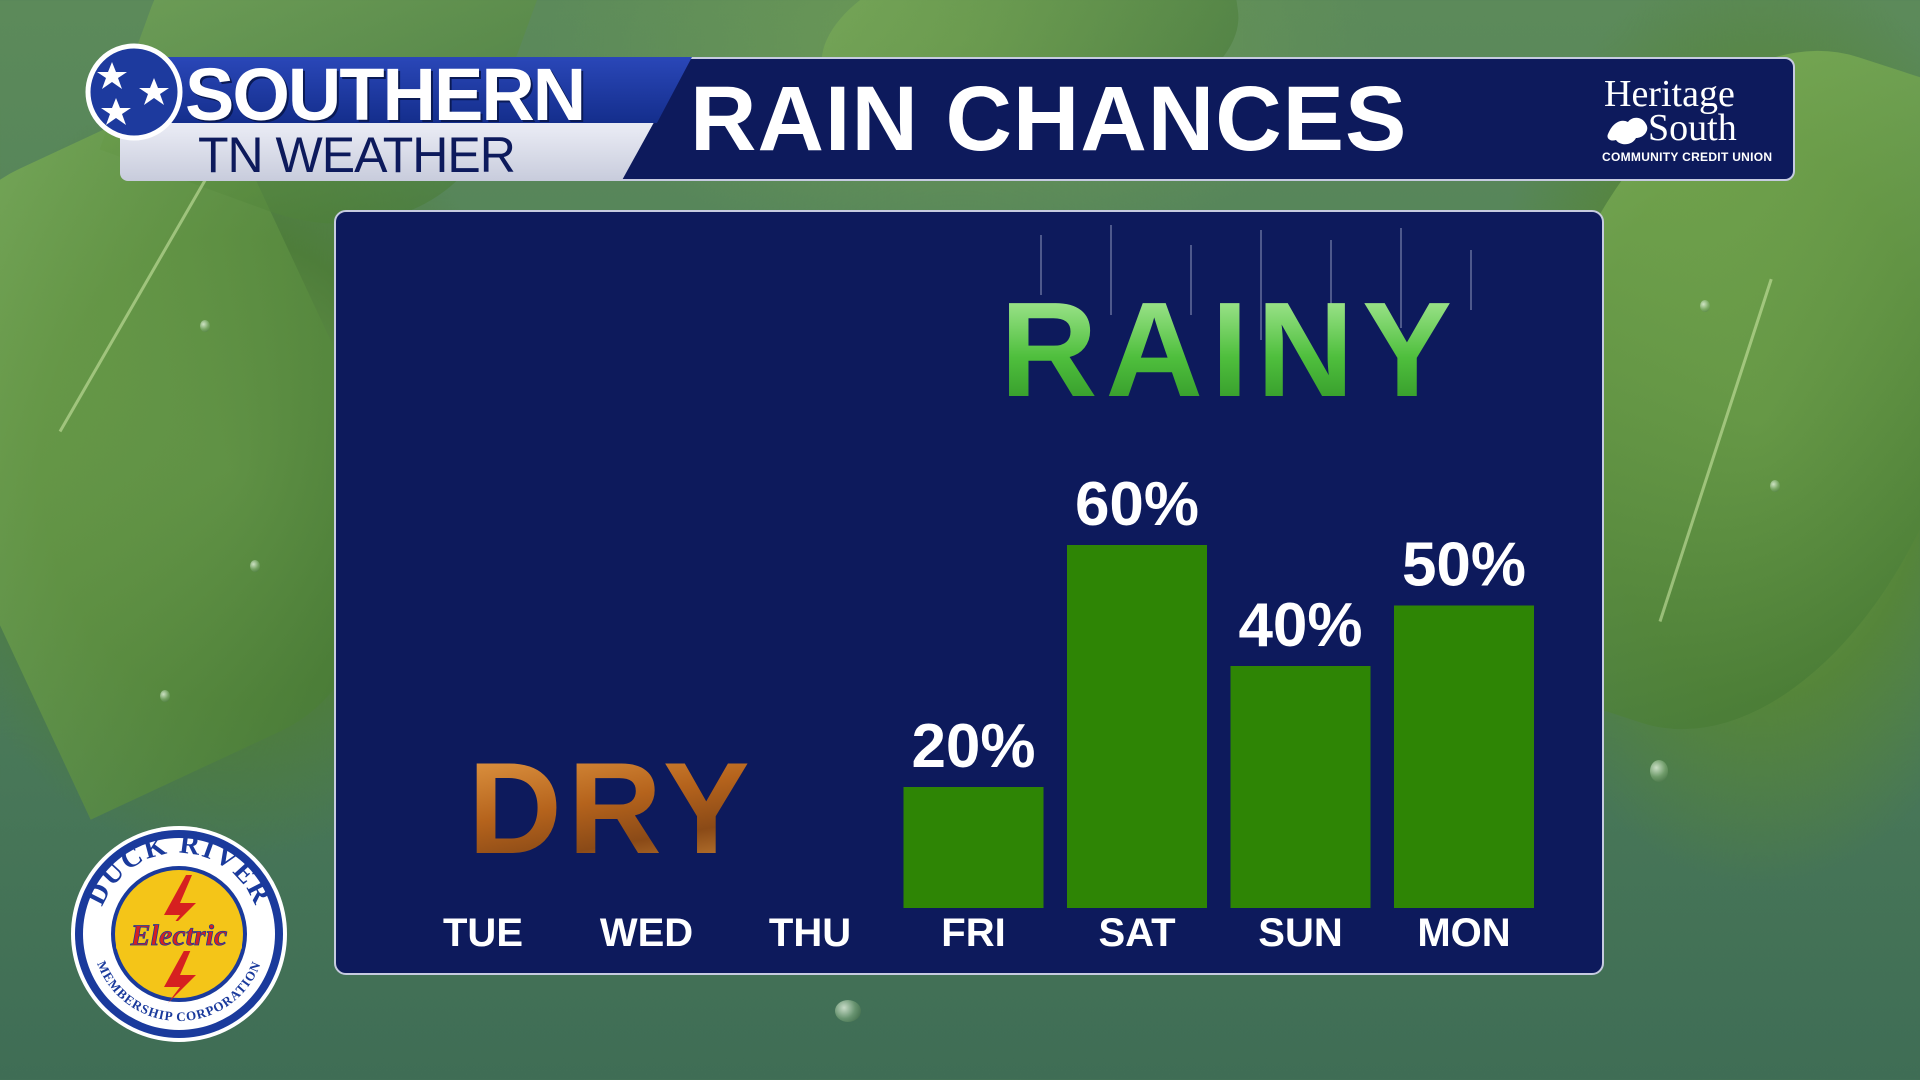  I want to click on brand-line-2: TN WEATHER, so click(357, 155).